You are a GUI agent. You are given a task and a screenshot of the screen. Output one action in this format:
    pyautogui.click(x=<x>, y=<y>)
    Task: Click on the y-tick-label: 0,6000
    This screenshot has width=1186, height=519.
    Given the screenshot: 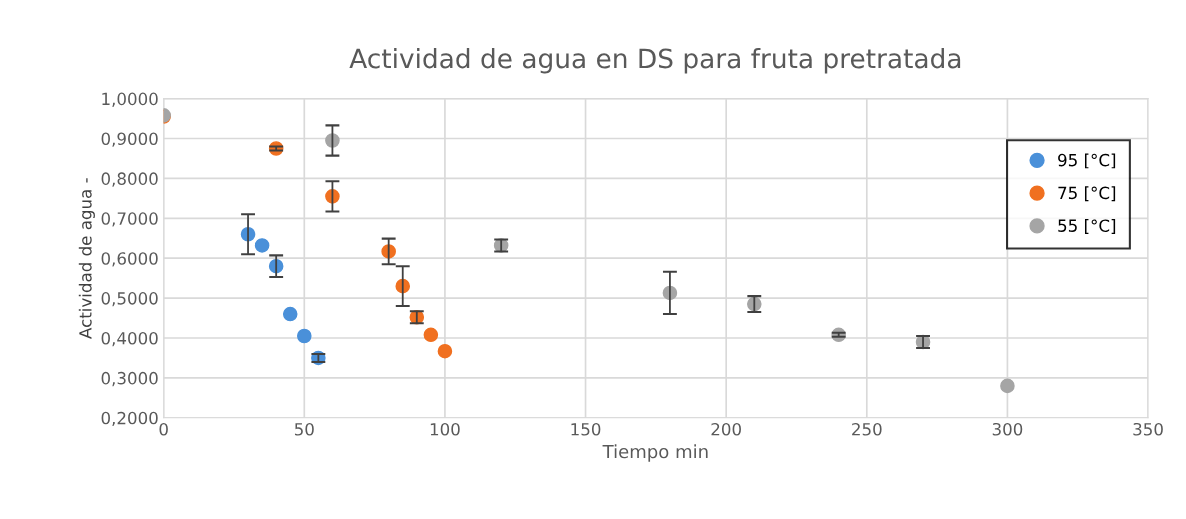 What is the action you would take?
    pyautogui.click(x=129, y=259)
    